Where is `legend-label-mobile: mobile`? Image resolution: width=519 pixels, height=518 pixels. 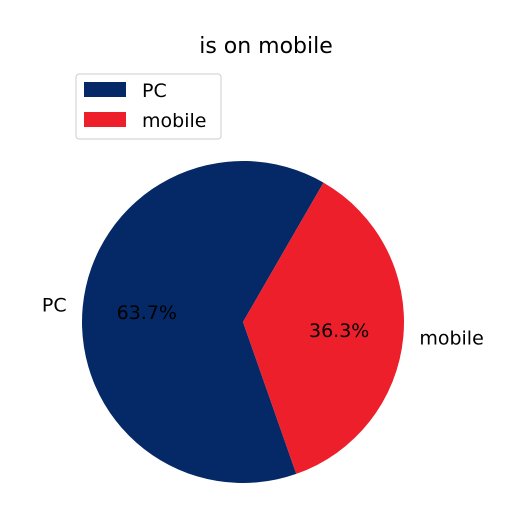 legend-label-mobile: mobile is located at coordinates (174, 121).